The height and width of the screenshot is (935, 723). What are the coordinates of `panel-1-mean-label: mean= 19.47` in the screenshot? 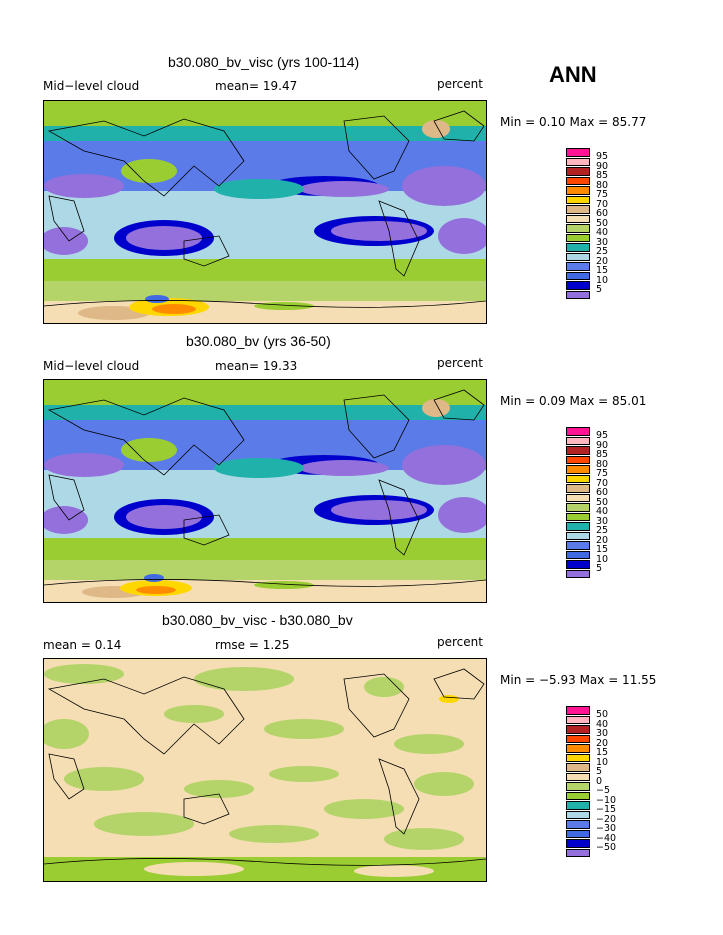 It's located at (256, 86).